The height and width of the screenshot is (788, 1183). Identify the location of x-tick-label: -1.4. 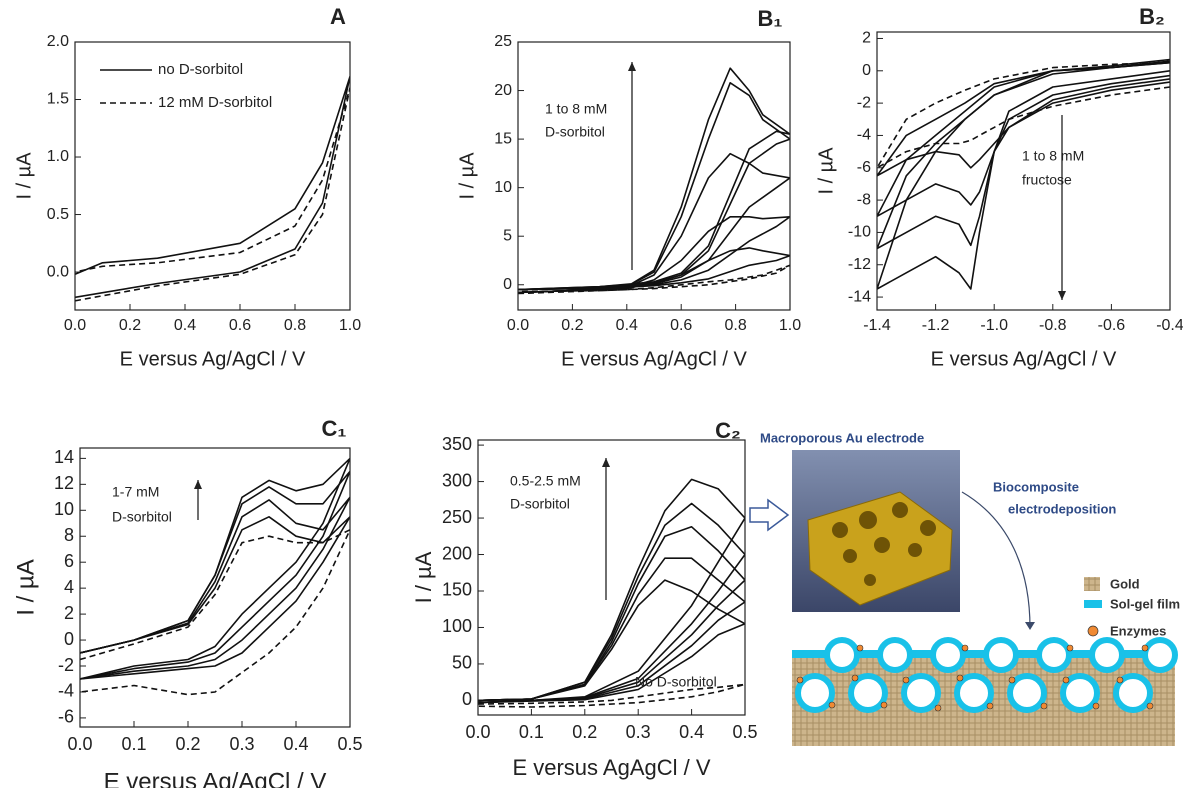
(877, 325).